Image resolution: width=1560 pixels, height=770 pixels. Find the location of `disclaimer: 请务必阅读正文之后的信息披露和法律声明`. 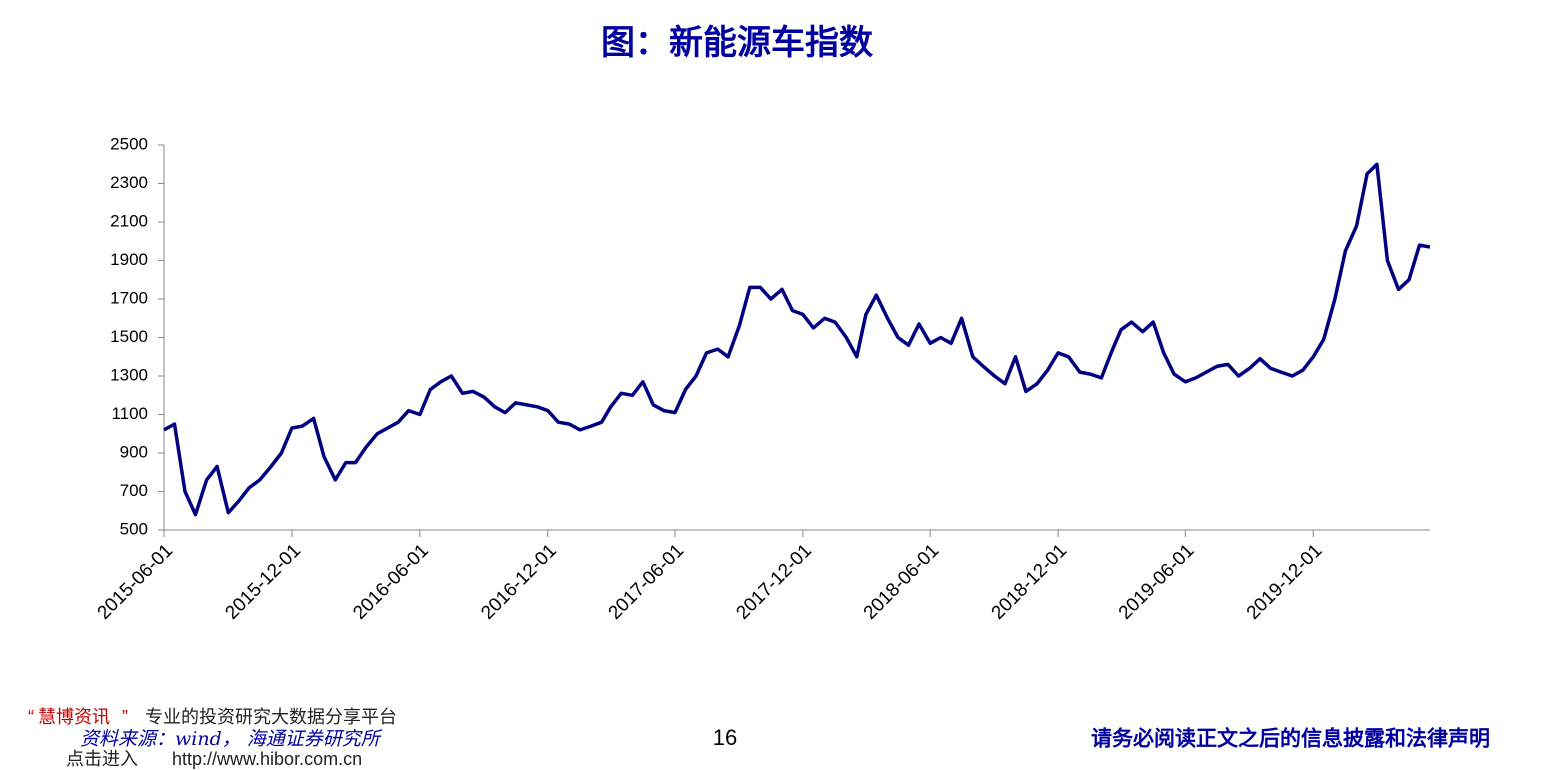

disclaimer: 请务必阅读正文之后的信息披露和法律声明 is located at coordinates (1290, 738).